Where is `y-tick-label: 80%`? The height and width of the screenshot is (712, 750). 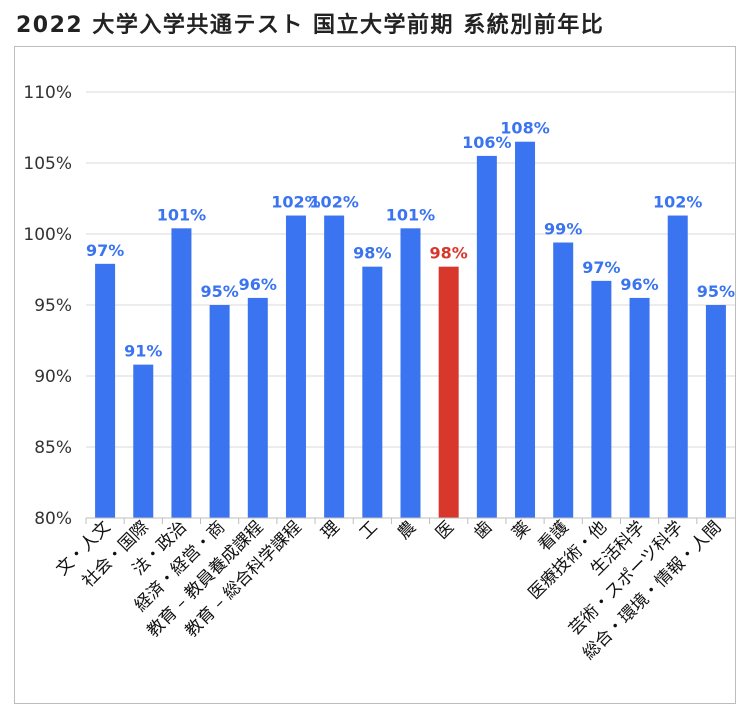
y-tick-label: 80% is located at coordinates (53, 519).